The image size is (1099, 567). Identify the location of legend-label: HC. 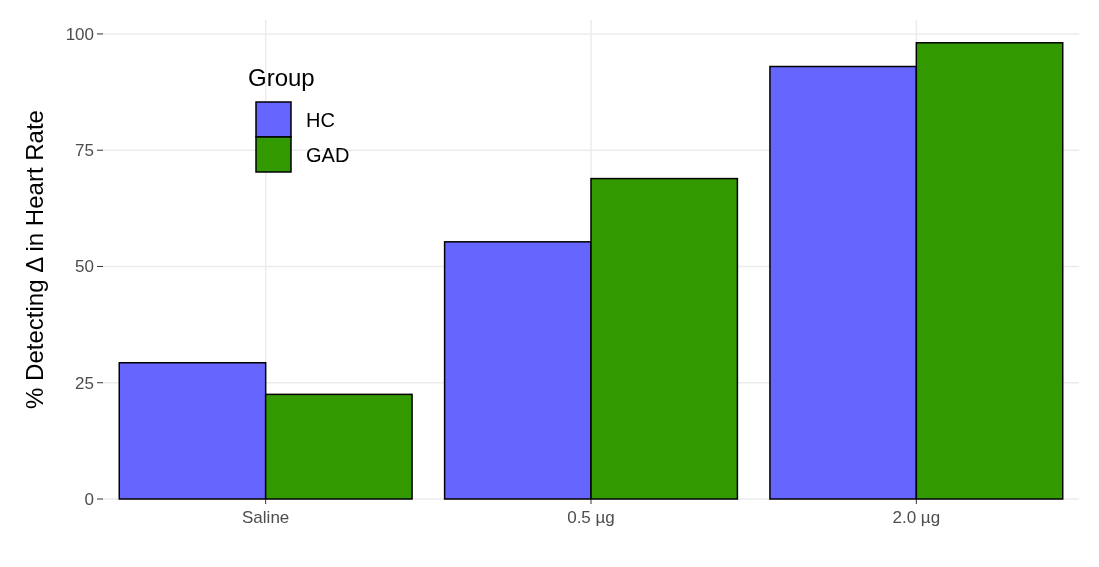
(320, 120).